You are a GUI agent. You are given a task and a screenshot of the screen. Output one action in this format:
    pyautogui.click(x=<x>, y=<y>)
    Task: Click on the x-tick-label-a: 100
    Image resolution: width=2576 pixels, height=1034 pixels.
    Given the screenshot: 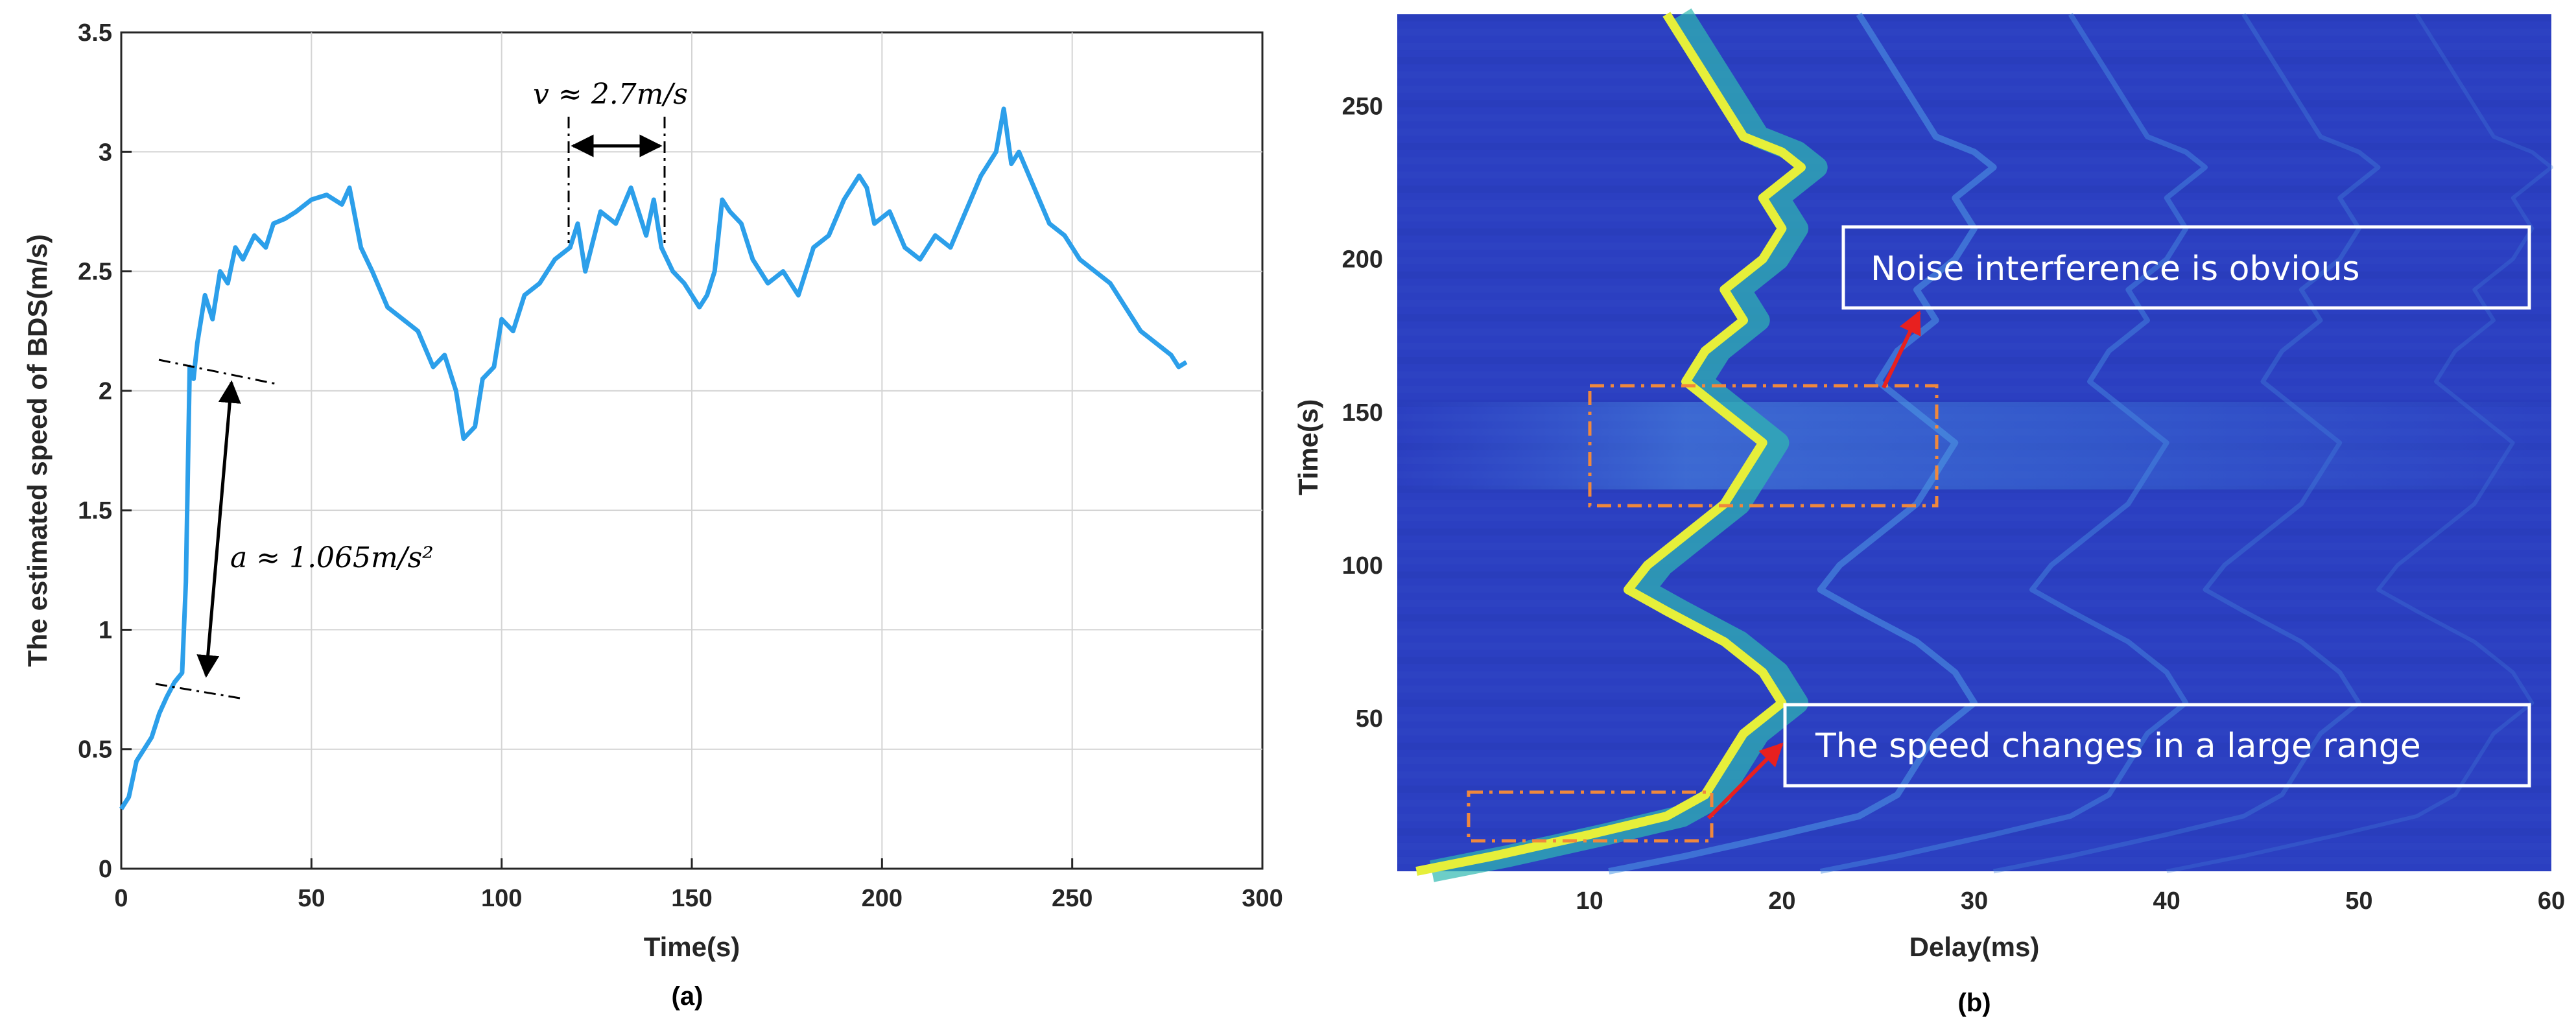 What is the action you would take?
    pyautogui.click(x=501, y=898)
    